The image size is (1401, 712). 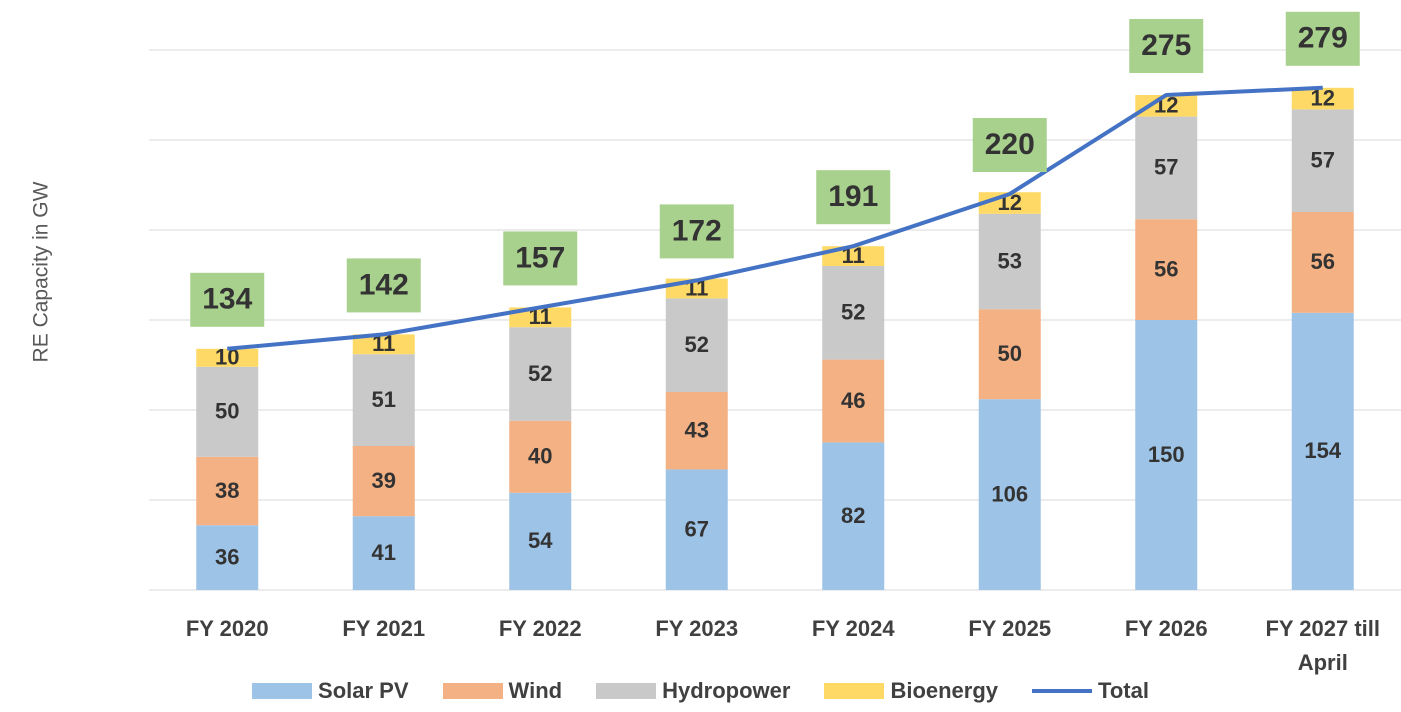 I want to click on data-label: 67, so click(x=697, y=529).